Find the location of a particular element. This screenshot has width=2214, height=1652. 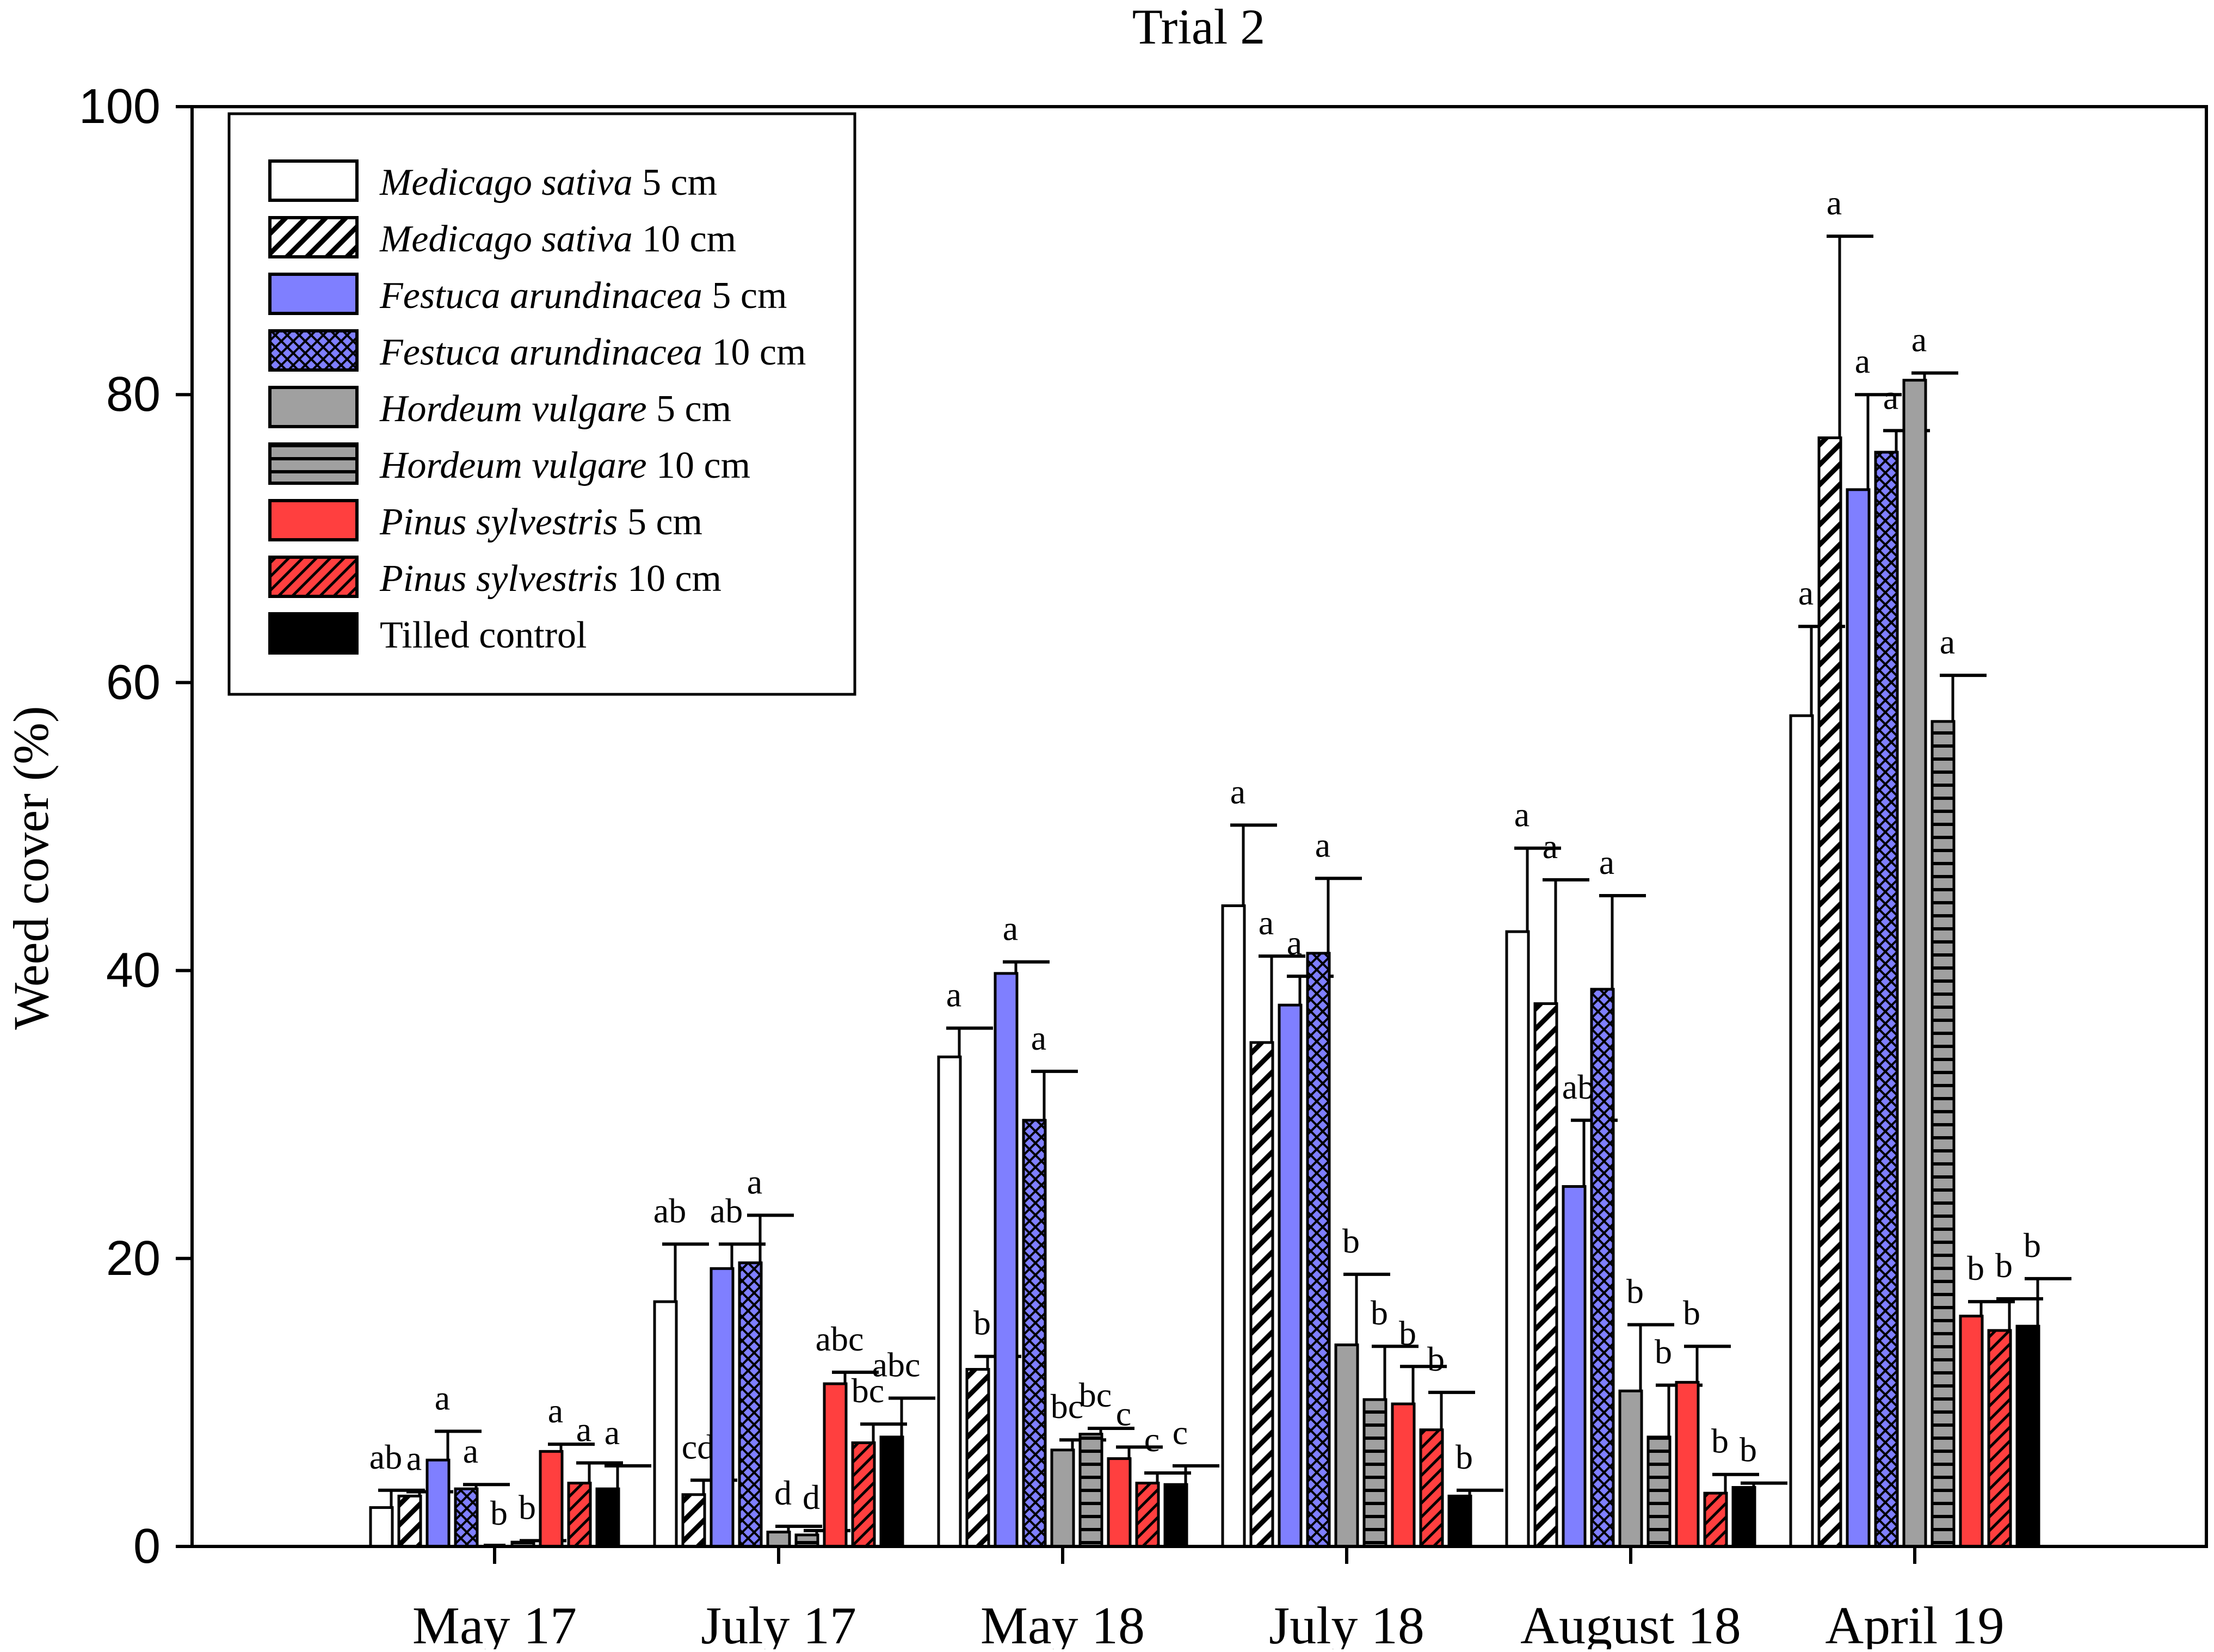

legend-entry: Hordeum vulgare 10 cm is located at coordinates (564, 465).